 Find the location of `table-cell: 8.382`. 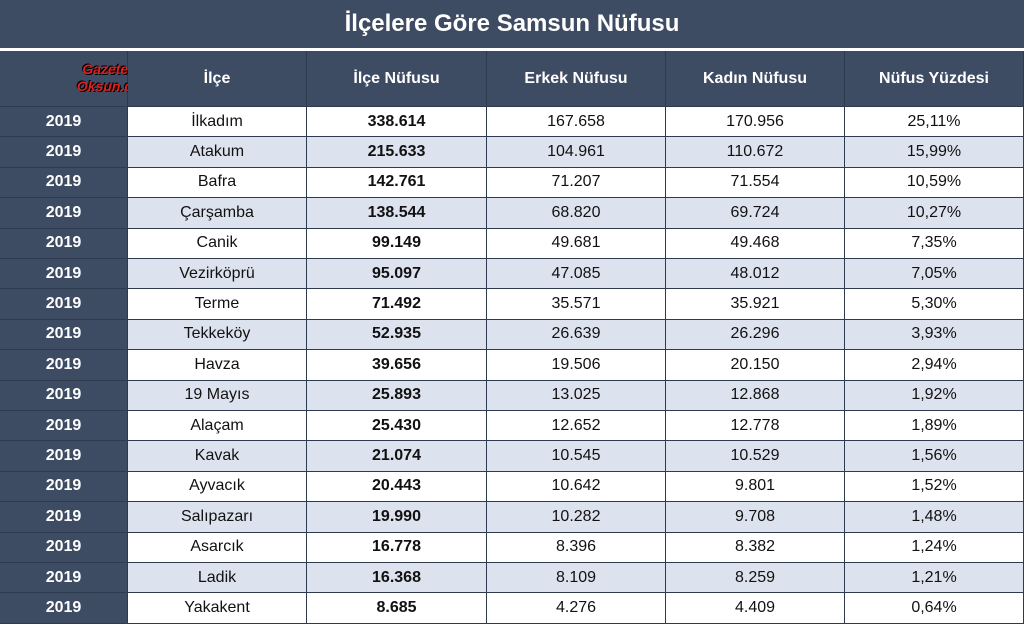

table-cell: 8.382 is located at coordinates (755, 547).